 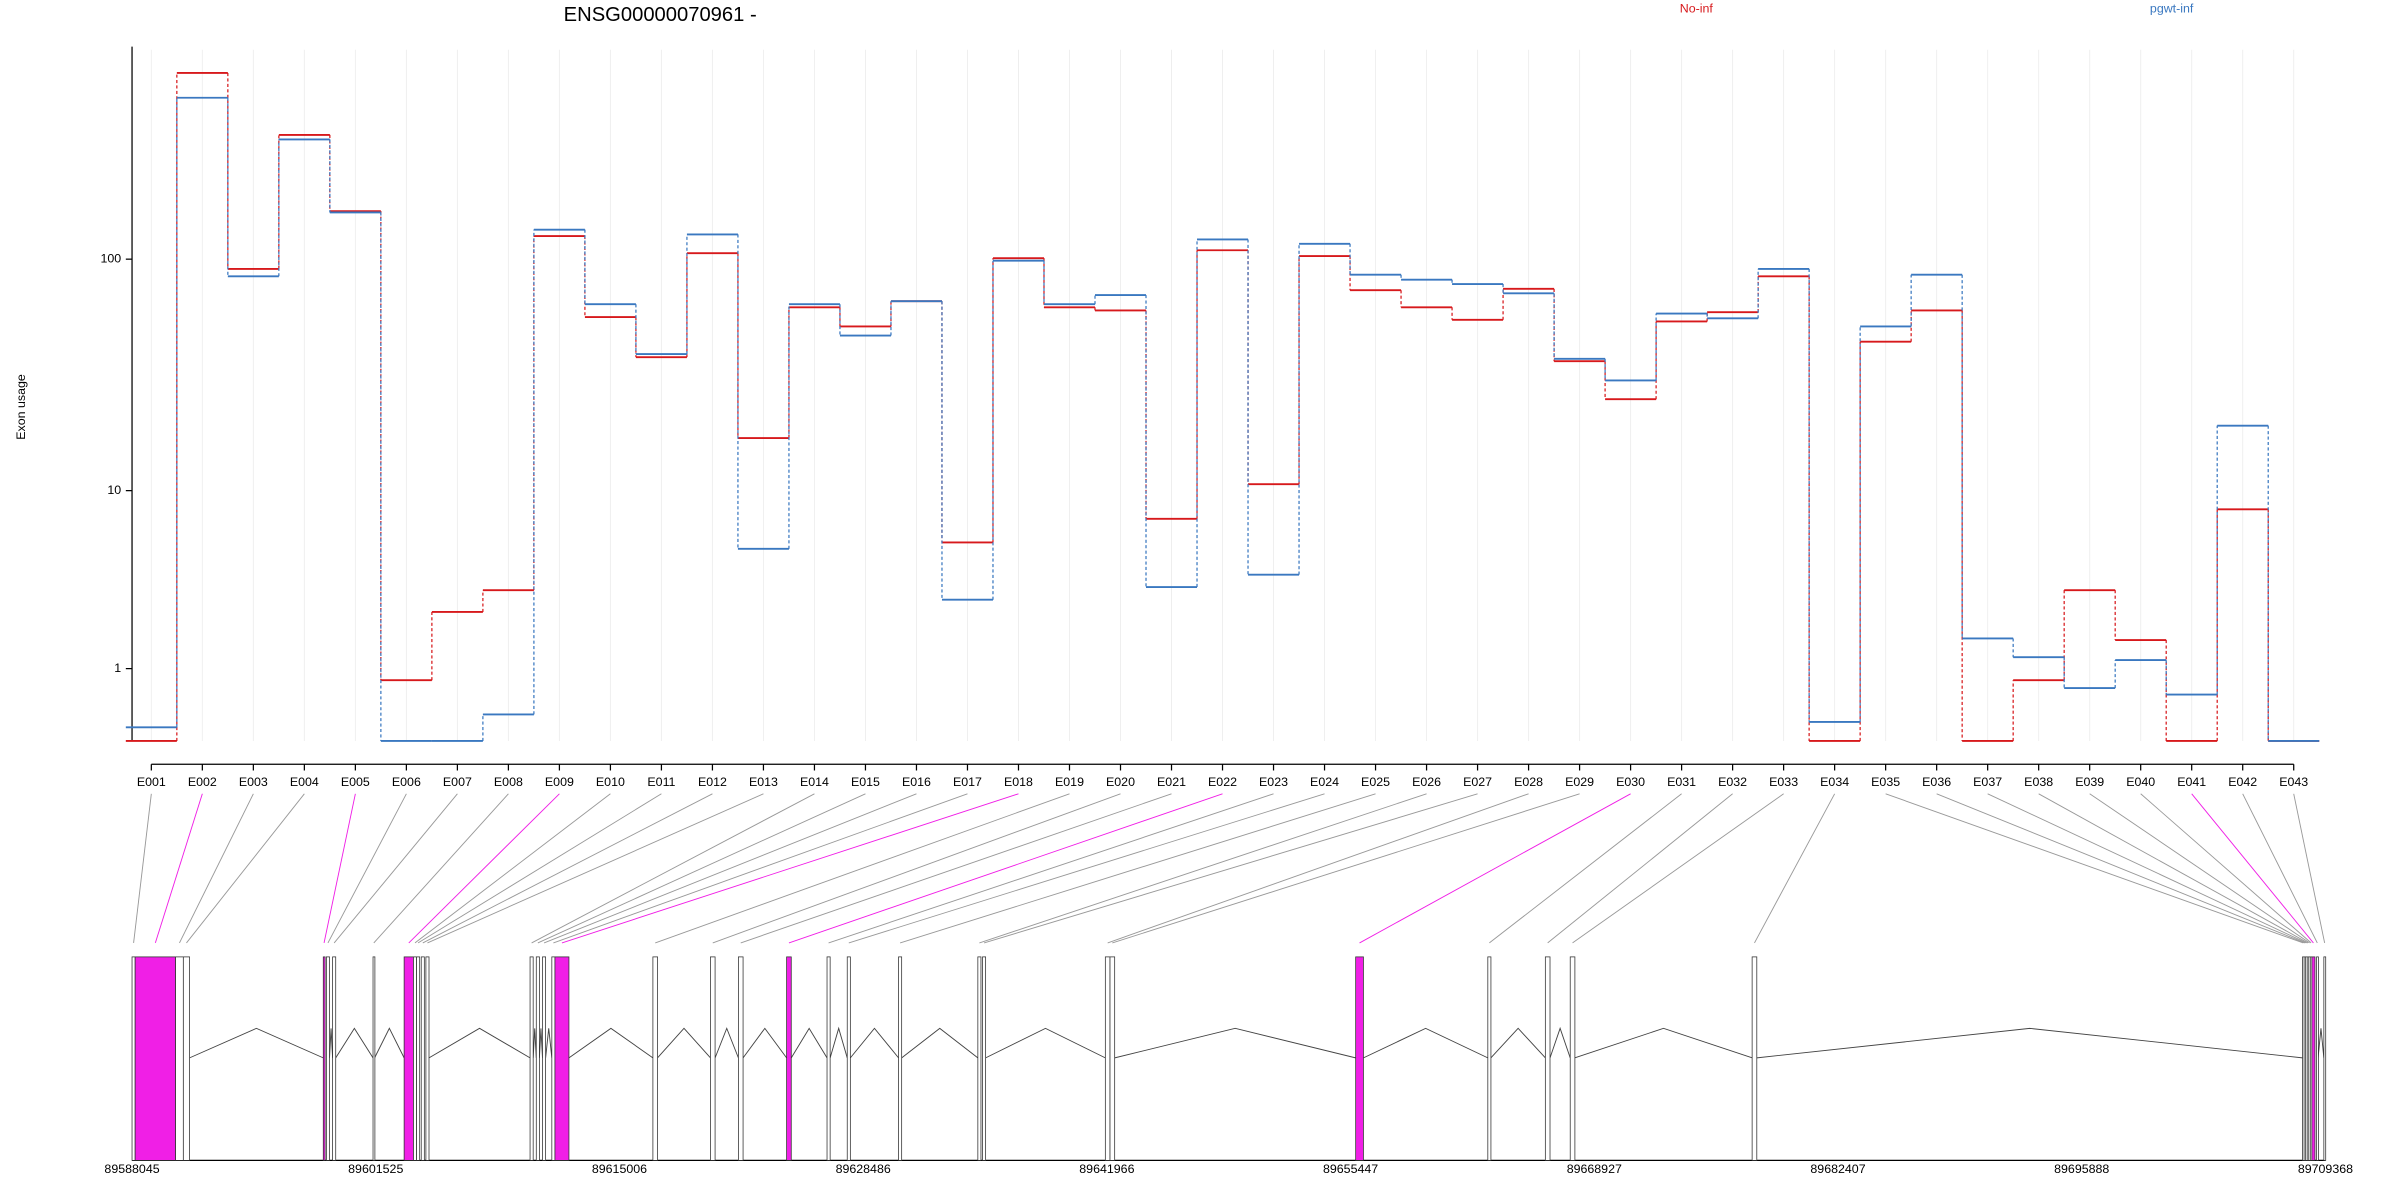 What do you see at coordinates (1681, 782) in the screenshot?
I see `x-tick-label: E031` at bounding box center [1681, 782].